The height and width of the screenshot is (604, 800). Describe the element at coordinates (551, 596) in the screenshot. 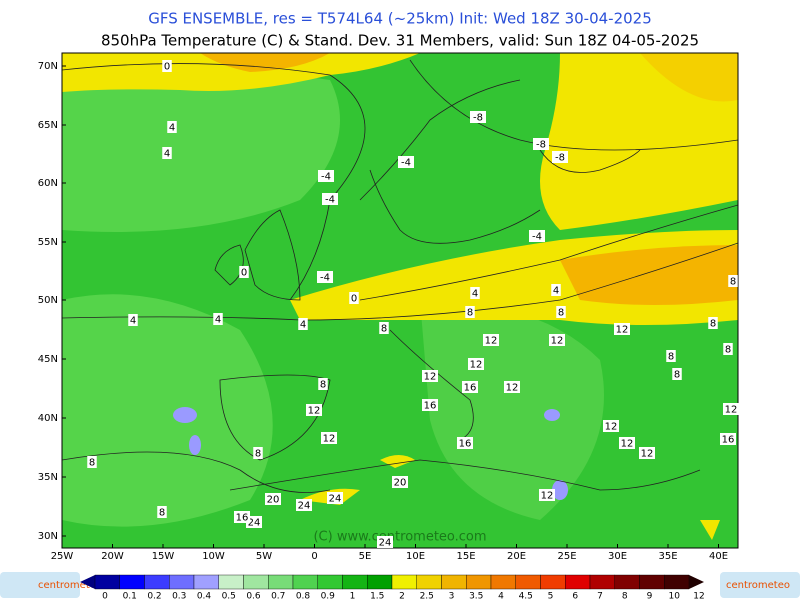

I see `colorbar-label: 5` at that location.